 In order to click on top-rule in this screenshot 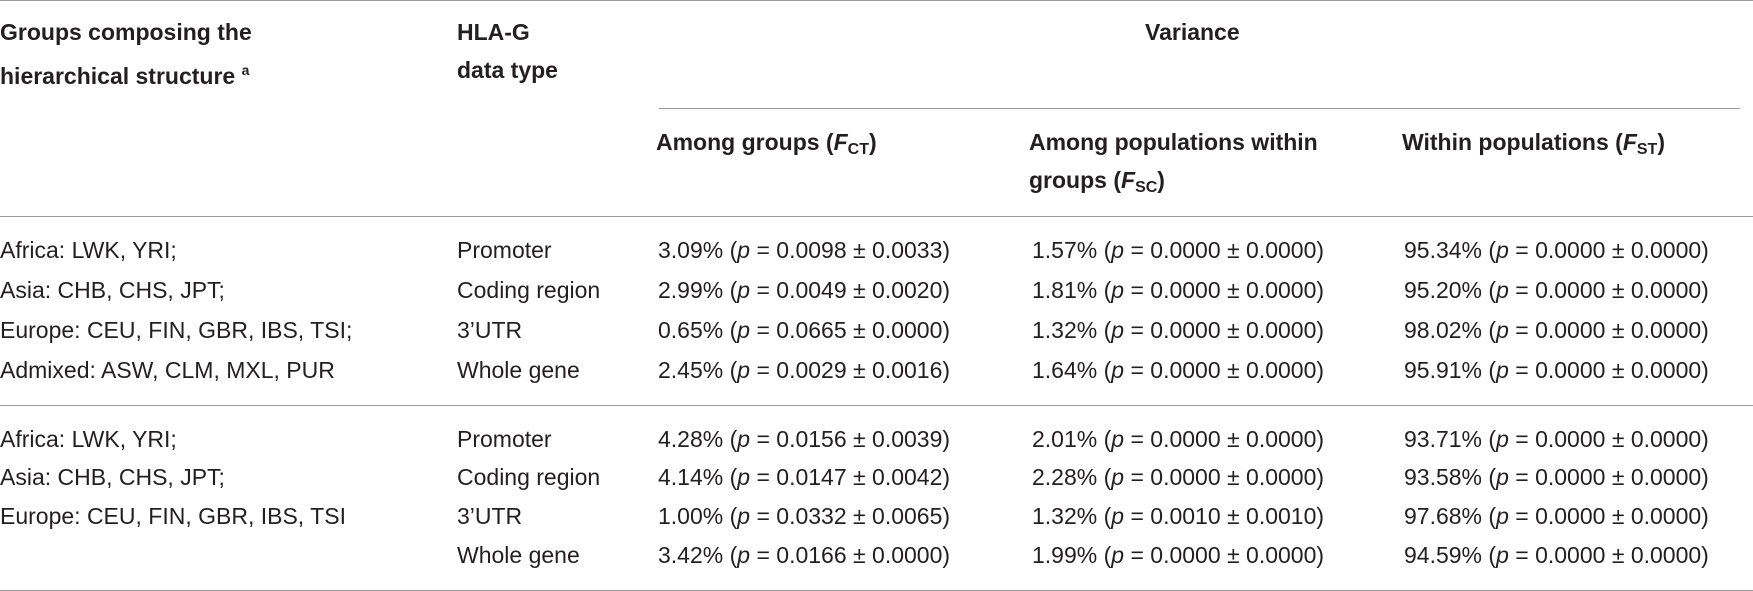, I will do `click(876, 0)`.